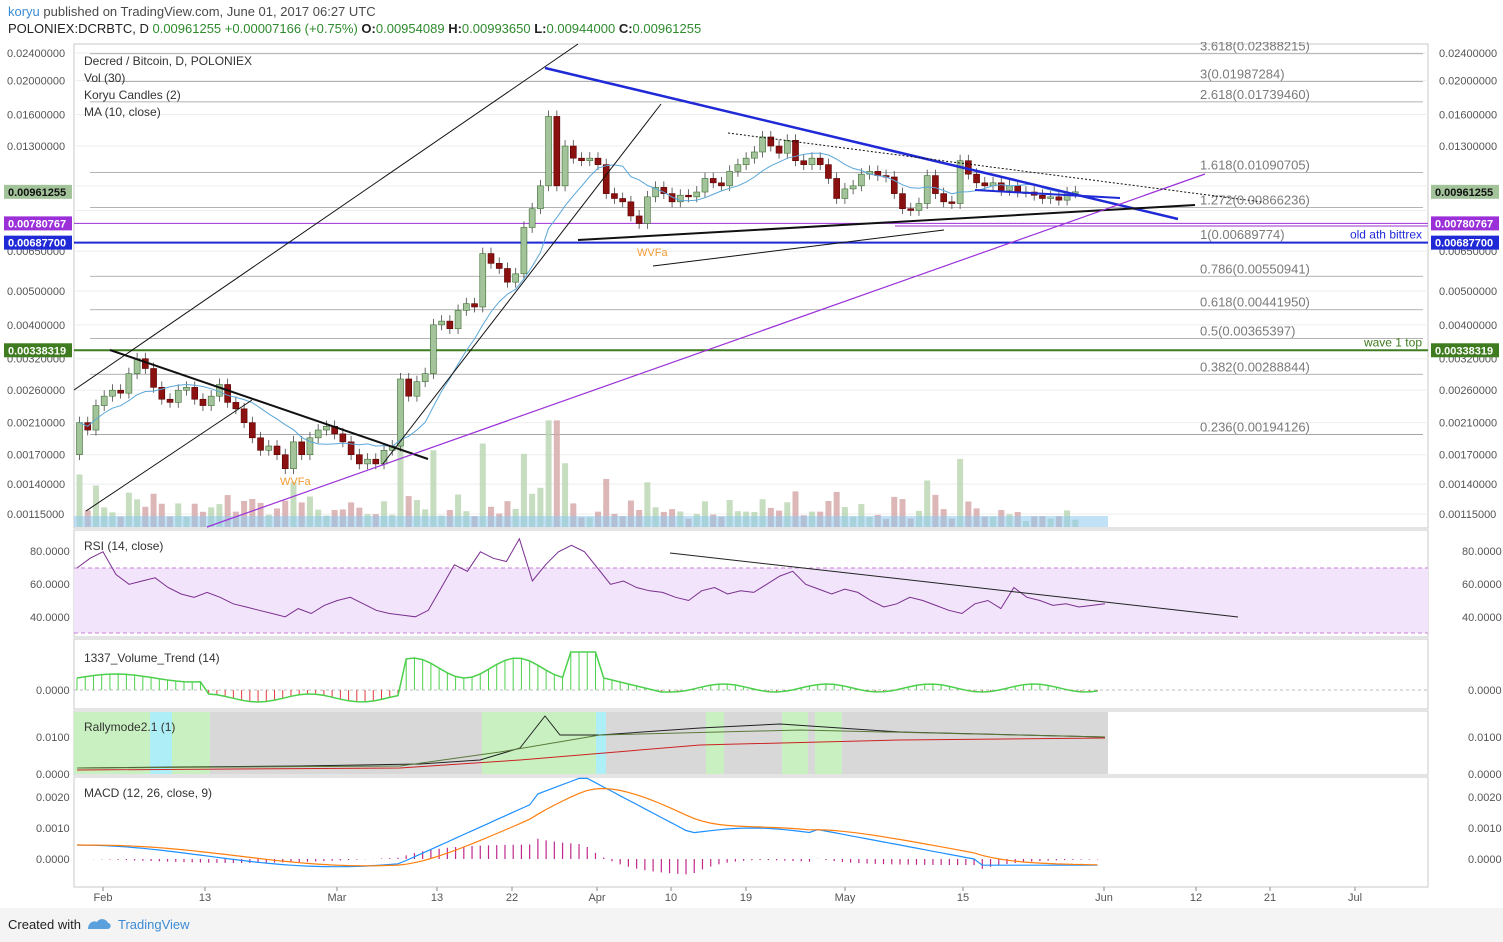  What do you see at coordinates (291, 28) in the screenshot?
I see `change-value: +0.00007166 (+0.75%)` at bounding box center [291, 28].